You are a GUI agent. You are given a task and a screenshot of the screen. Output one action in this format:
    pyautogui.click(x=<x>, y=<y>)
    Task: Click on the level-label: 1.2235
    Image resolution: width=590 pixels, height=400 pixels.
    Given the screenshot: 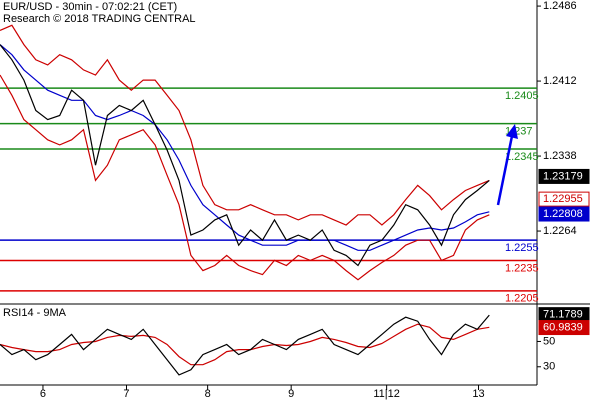 What is the action you would take?
    pyautogui.click(x=522, y=268)
    